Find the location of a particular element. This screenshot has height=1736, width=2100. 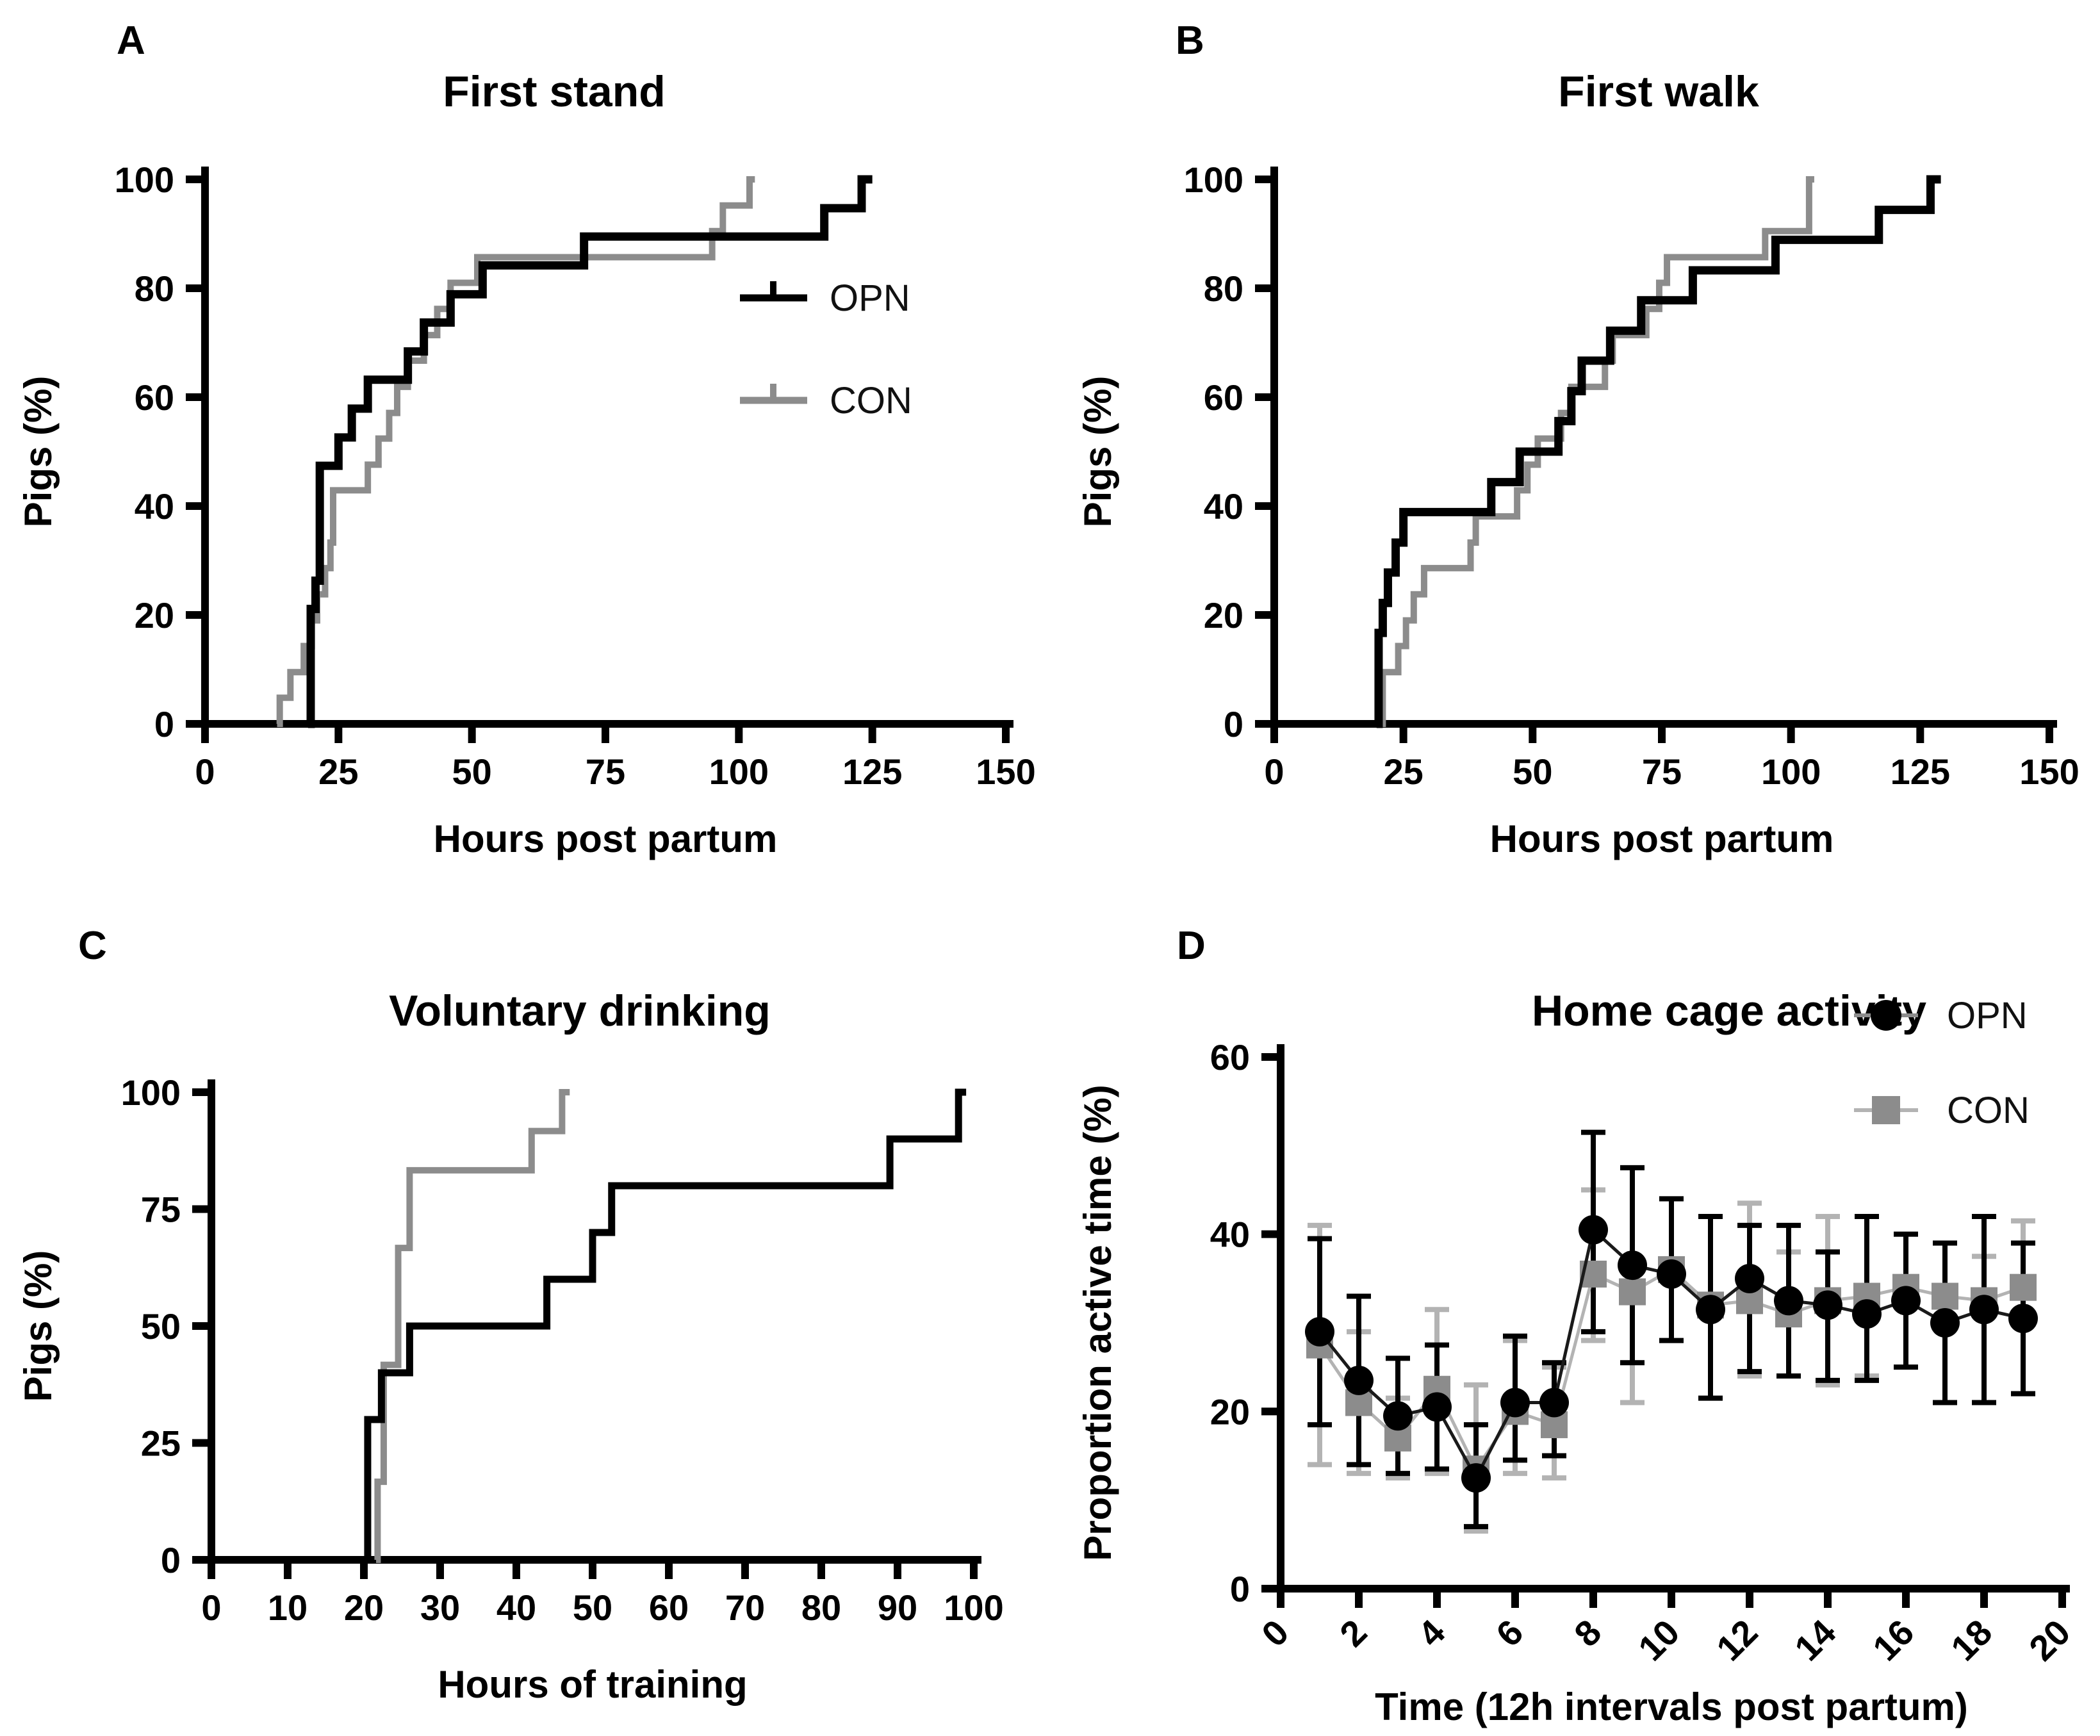

x-axis-title: Hours of training is located at coordinates (592, 1684).